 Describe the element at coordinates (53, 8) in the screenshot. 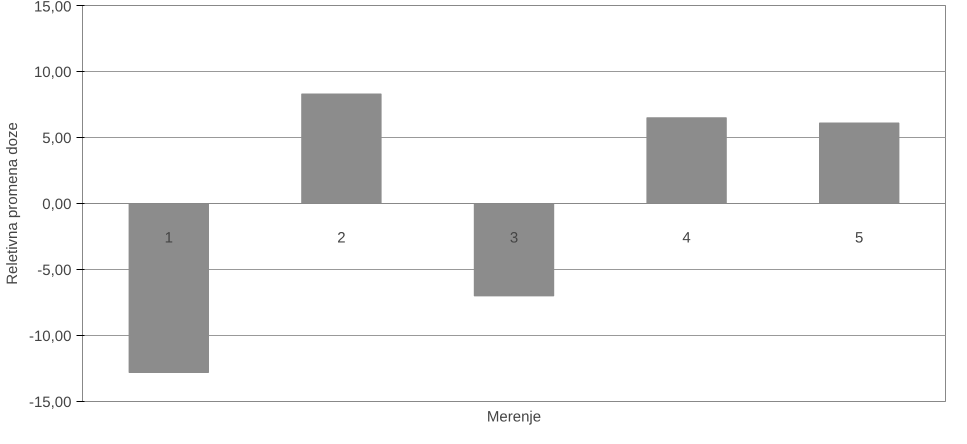

I see `y-tick-label: 15,00` at that location.